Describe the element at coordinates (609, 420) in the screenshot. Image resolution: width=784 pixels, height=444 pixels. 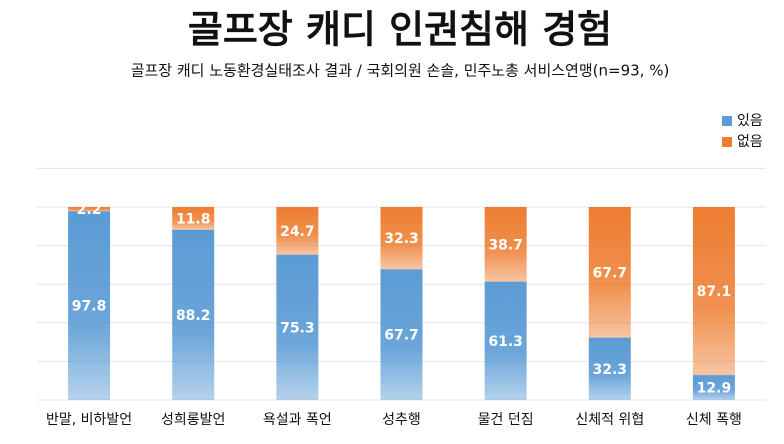
I see `x-tick-label: 신체적 위협` at that location.